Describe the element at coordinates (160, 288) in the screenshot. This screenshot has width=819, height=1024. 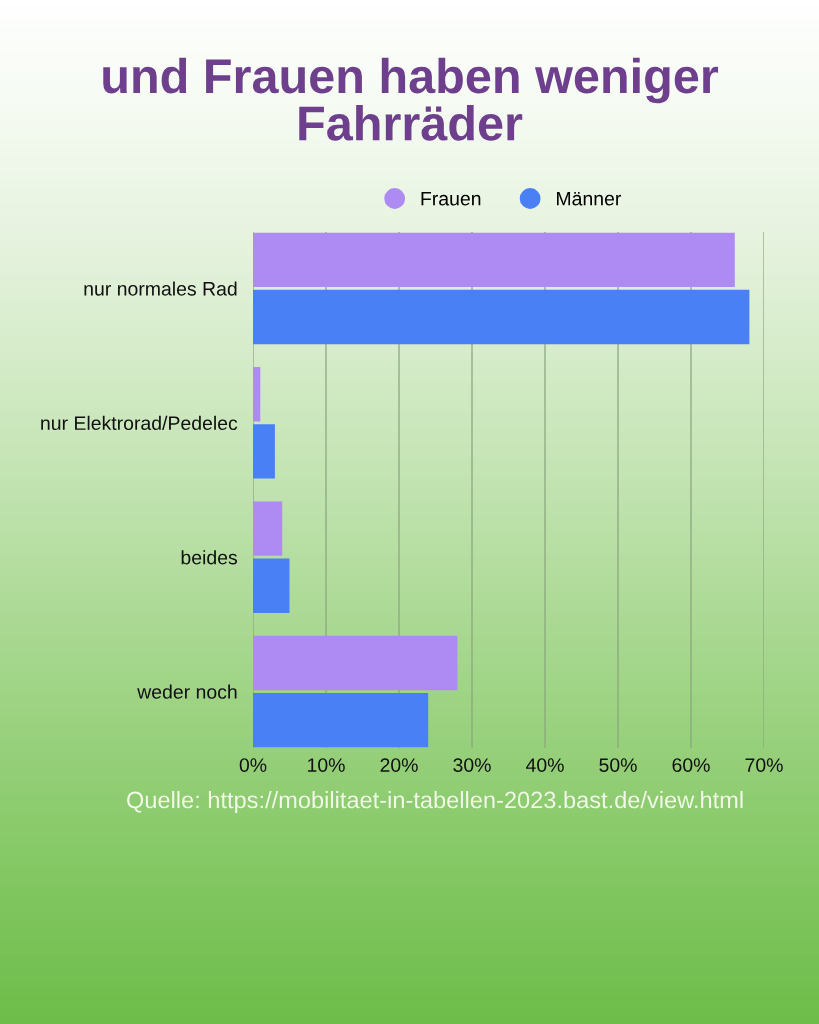
I see `y-tick-label: nur normales Rad` at that location.